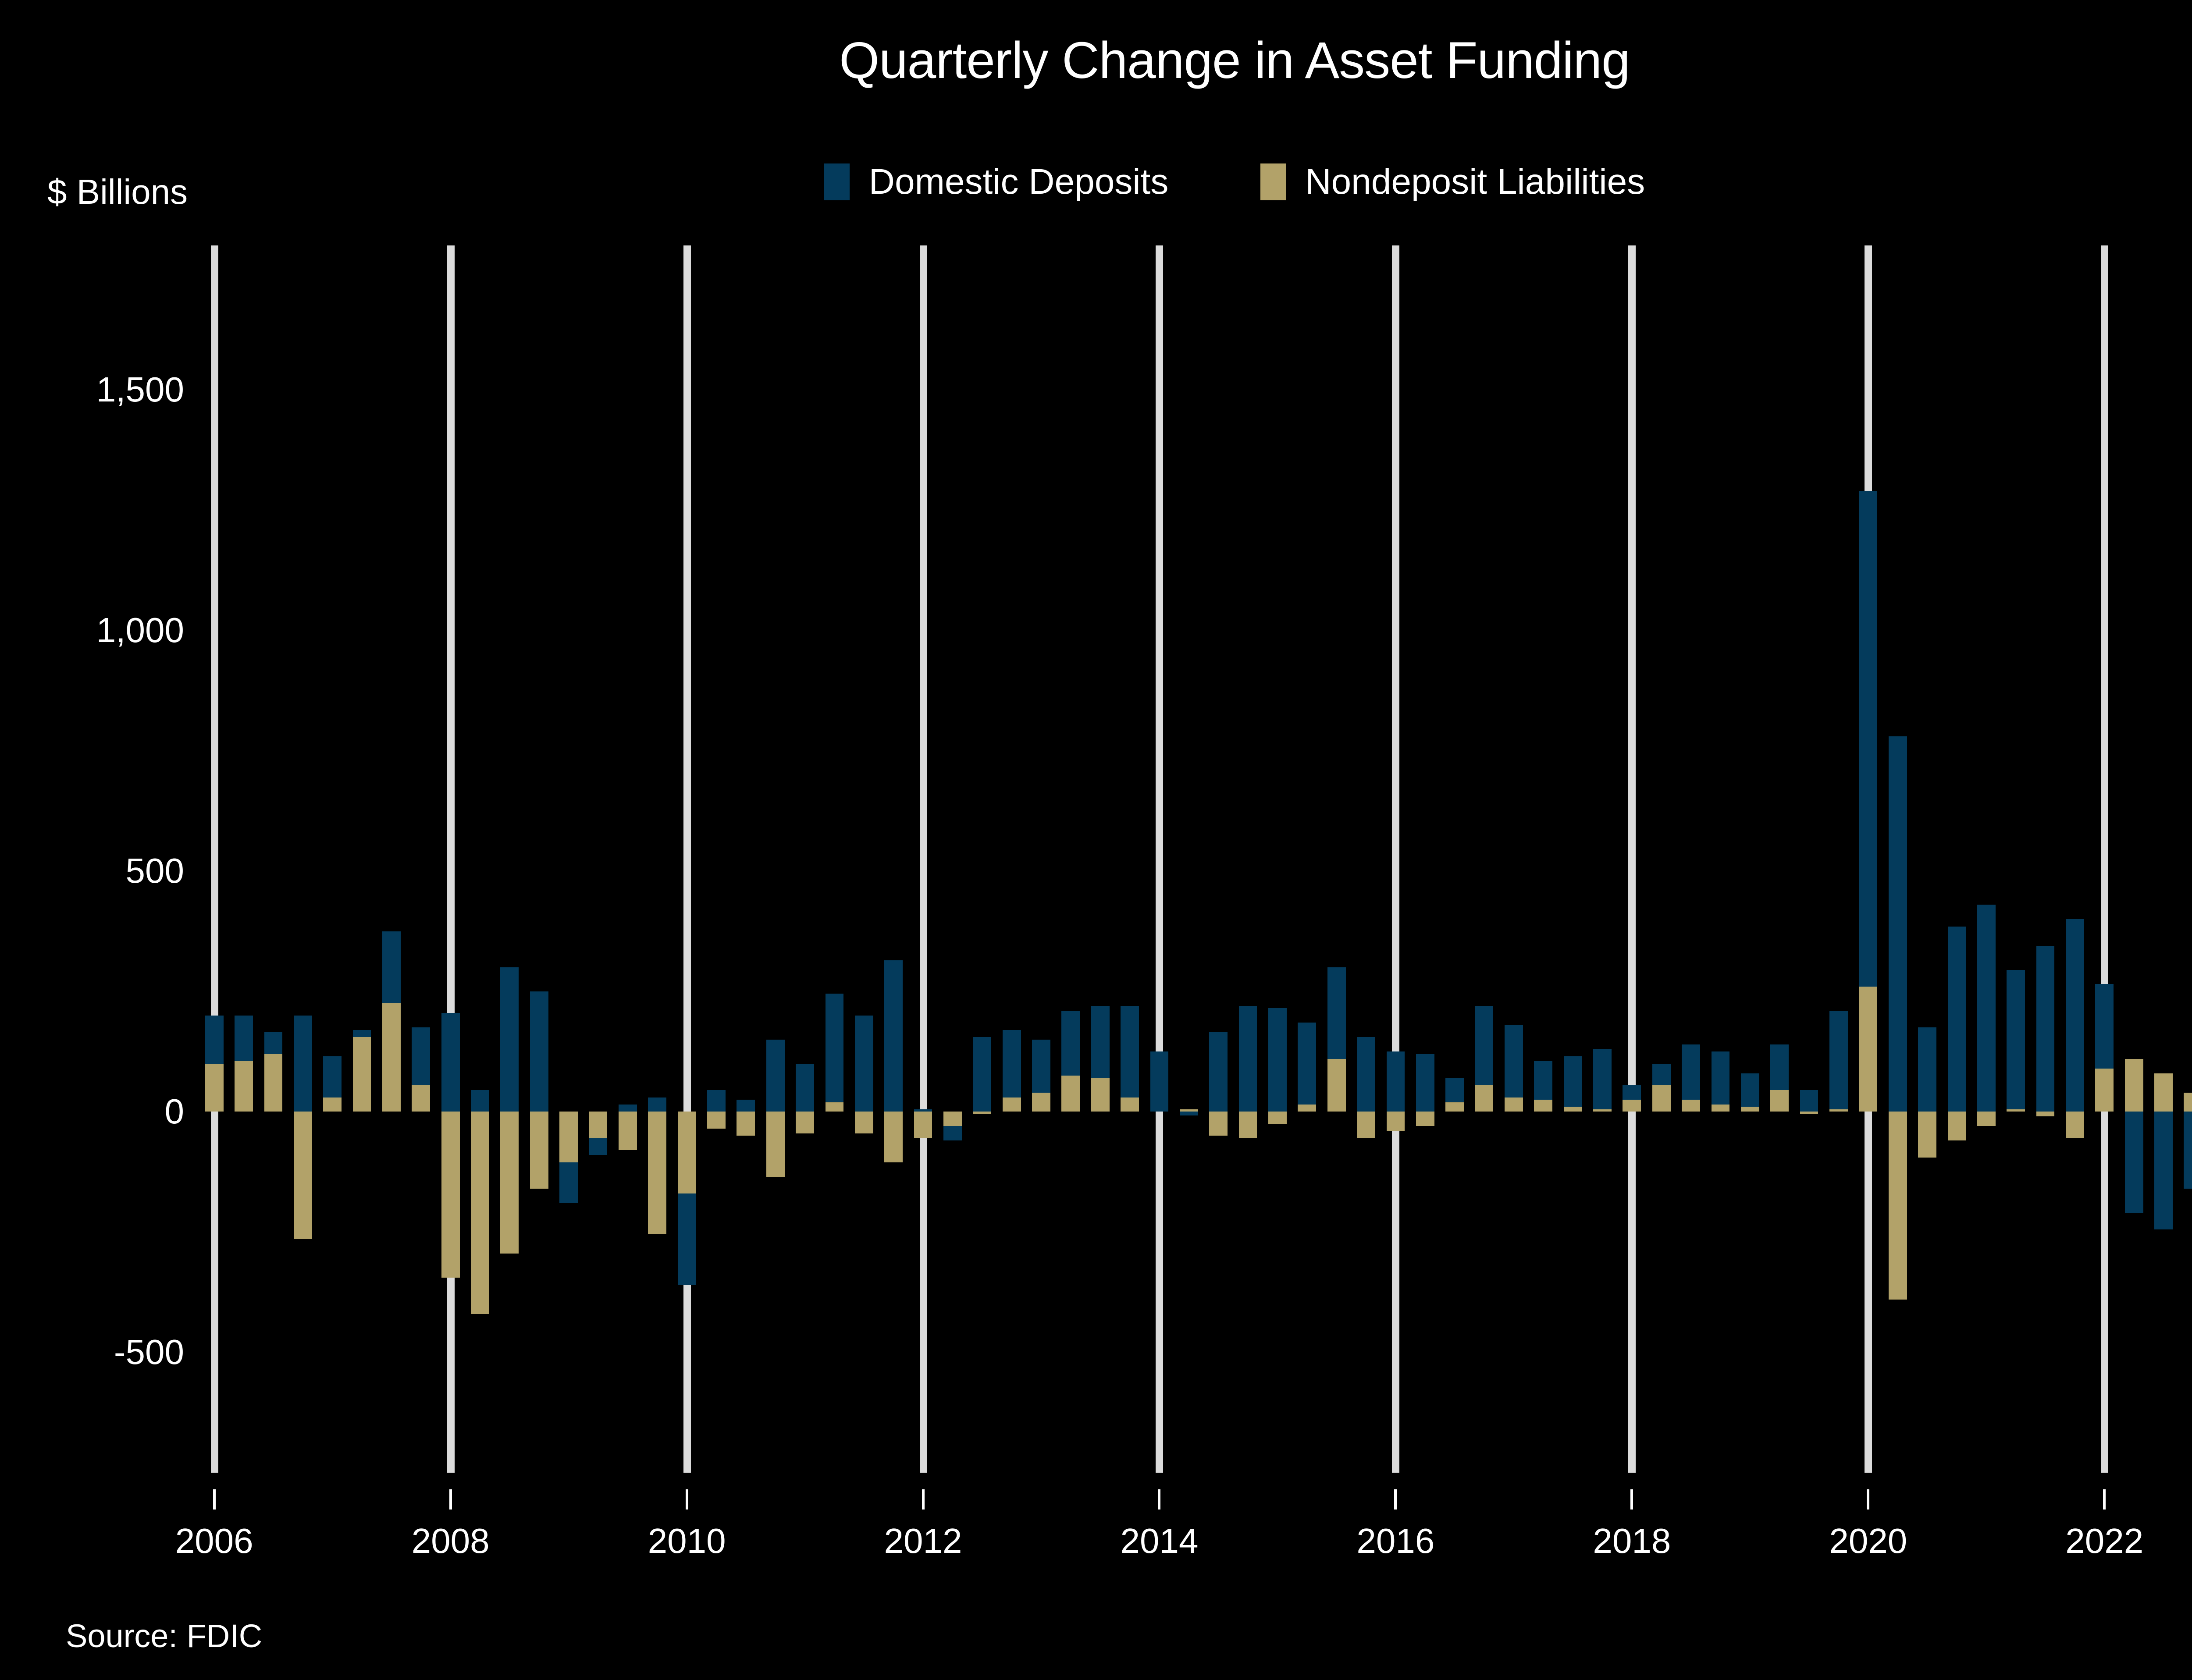 This screenshot has width=2192, height=1680. Describe the element at coordinates (996, 181) in the screenshot. I see `legend-item-domestic-deposits: Domestic Deposits` at that location.